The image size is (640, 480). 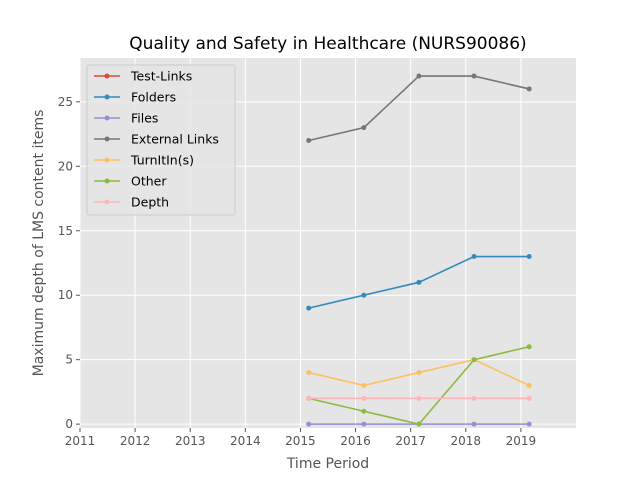 What do you see at coordinates (190, 441) in the screenshot?
I see `x-tick-label: 2013` at bounding box center [190, 441].